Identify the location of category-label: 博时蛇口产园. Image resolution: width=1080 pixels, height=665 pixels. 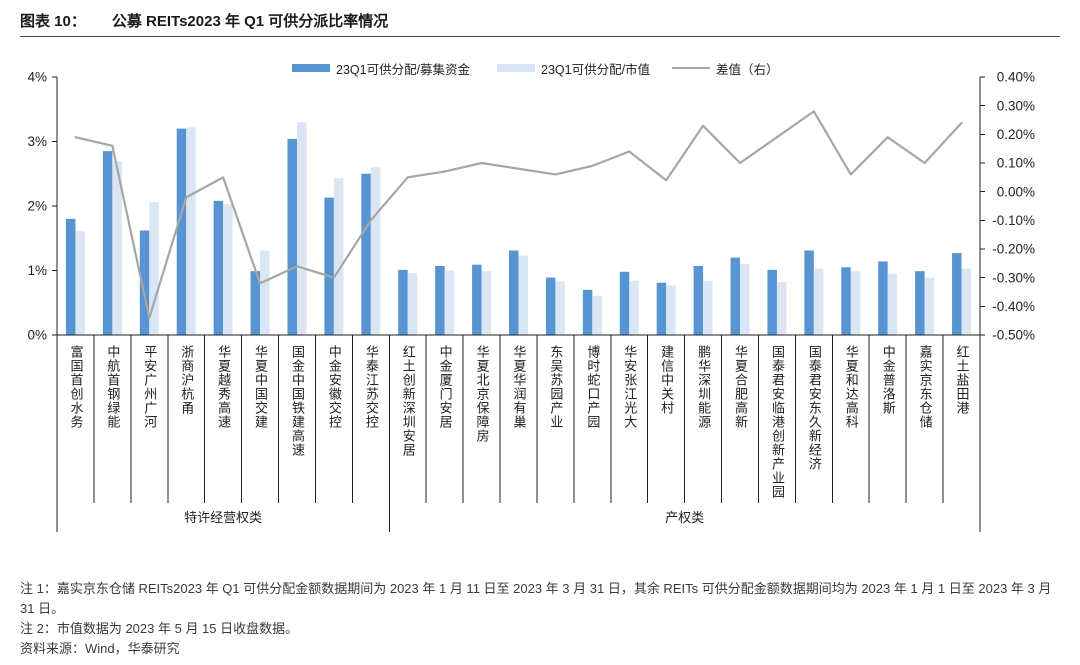
(593, 387).